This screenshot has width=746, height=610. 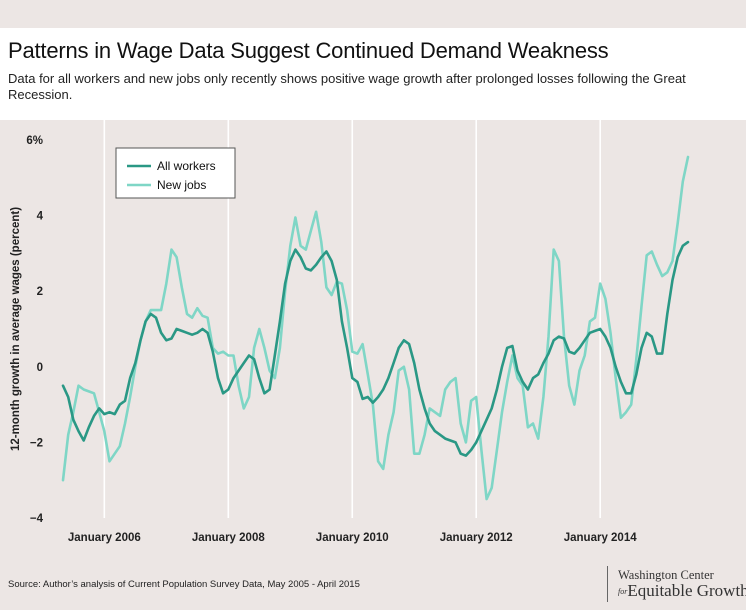 What do you see at coordinates (228, 538) in the screenshot?
I see `x-tick-label: January 2008` at bounding box center [228, 538].